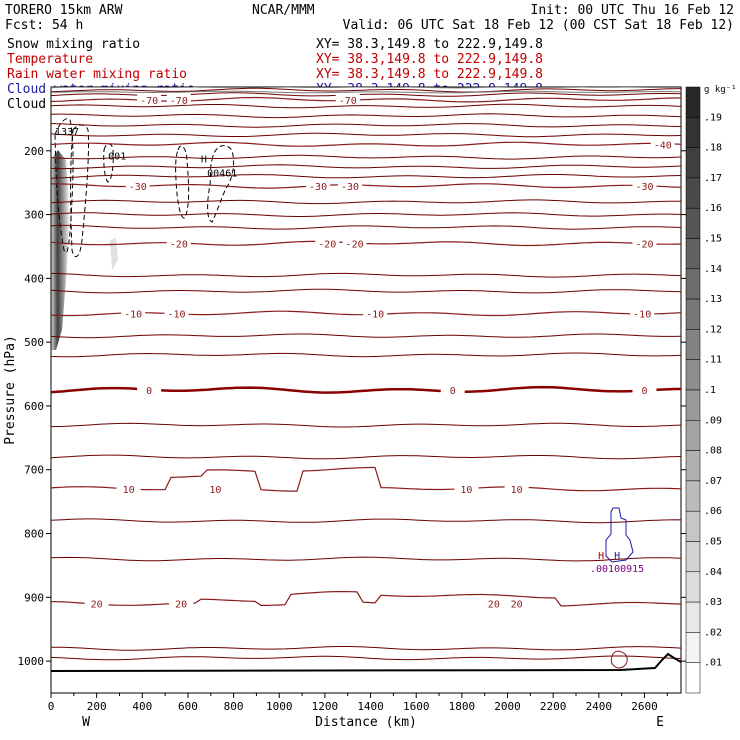  I want to click on y-axis-label: Pressure (hPa), so click(10, 390).